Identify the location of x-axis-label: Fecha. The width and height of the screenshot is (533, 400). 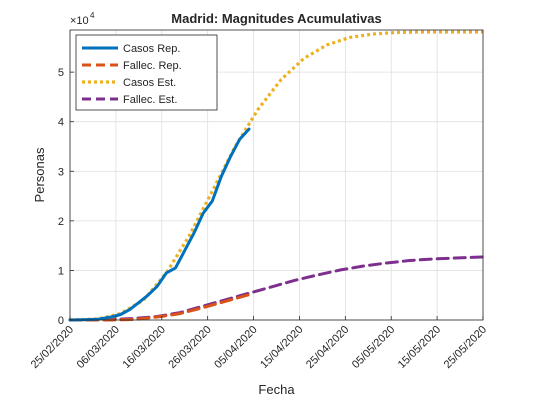
(276, 389).